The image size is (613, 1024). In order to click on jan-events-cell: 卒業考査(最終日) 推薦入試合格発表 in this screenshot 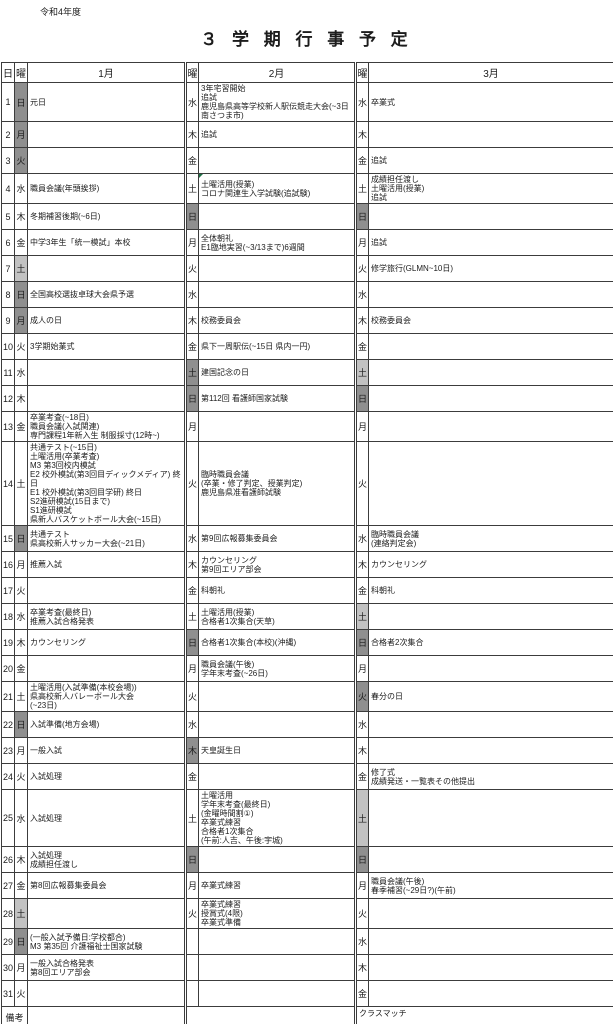, I will do `click(106, 616)`.